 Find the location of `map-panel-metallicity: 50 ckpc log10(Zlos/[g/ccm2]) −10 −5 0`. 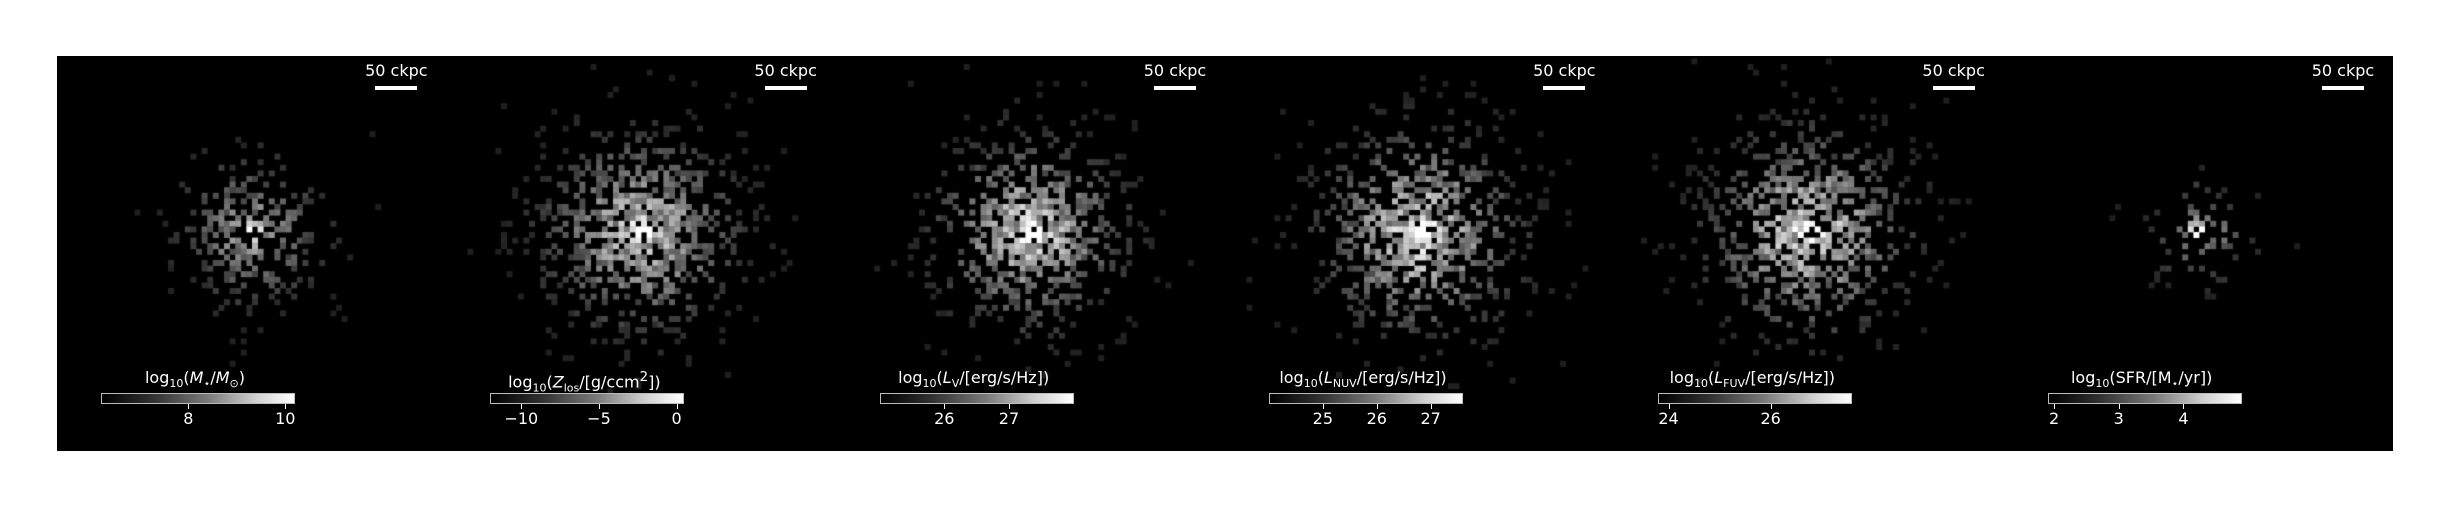

map-panel-metallicity: 50 ckpc log10(Zlos/[g/ccm2]) −10 −5 0 is located at coordinates (641, 253).